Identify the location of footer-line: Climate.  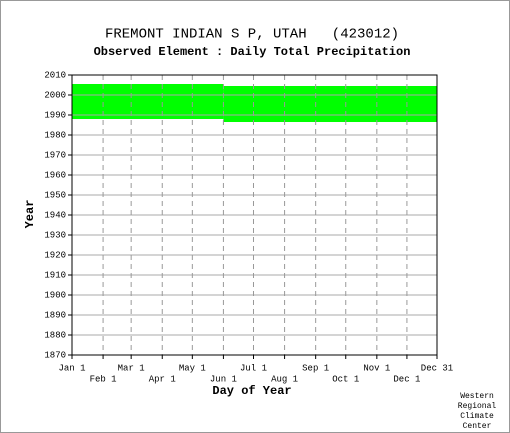
(477, 416).